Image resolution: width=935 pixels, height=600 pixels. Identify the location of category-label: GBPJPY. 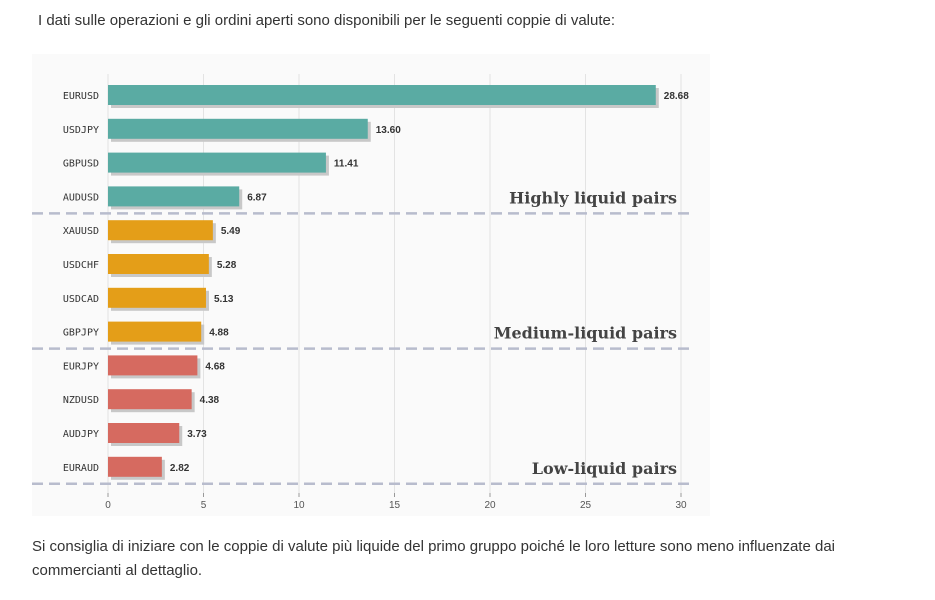
(81, 333).